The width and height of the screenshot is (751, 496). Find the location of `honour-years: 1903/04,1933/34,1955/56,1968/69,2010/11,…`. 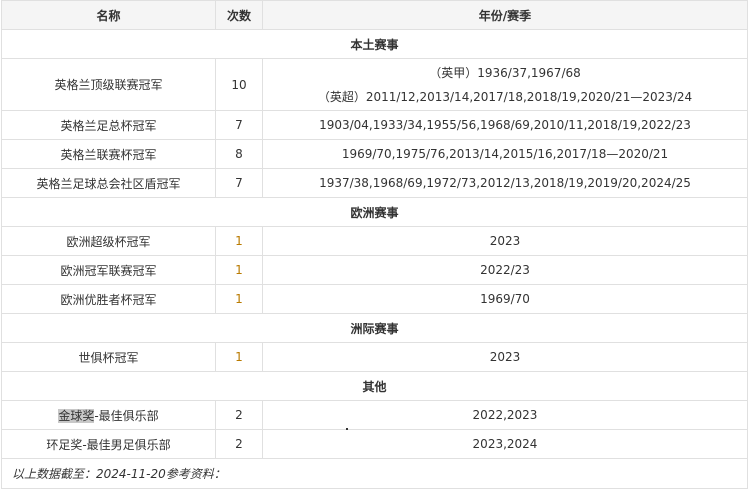

honour-years: 1903/04,1933/34,1955/56,1968/69,2010/11,… is located at coordinates (505, 125).